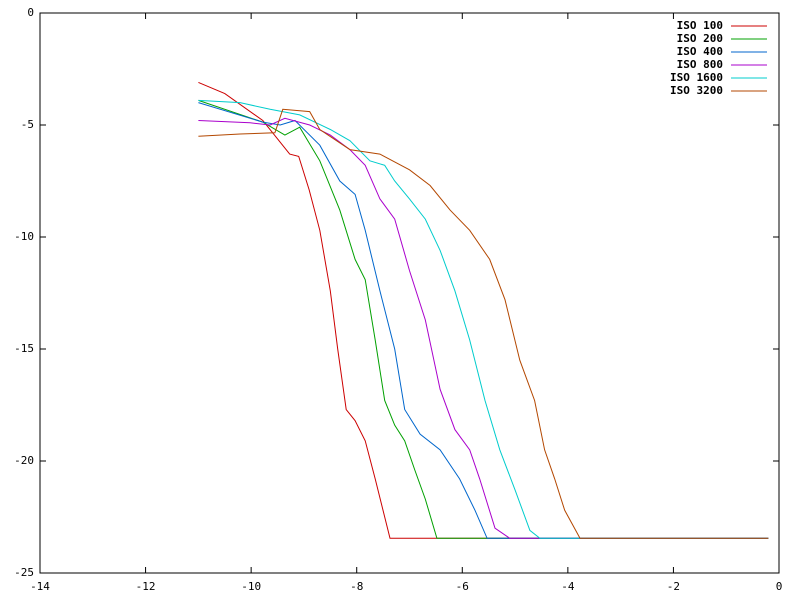  Describe the element at coordinates (462, 586) in the screenshot. I see `x-tick-label: -6` at that location.